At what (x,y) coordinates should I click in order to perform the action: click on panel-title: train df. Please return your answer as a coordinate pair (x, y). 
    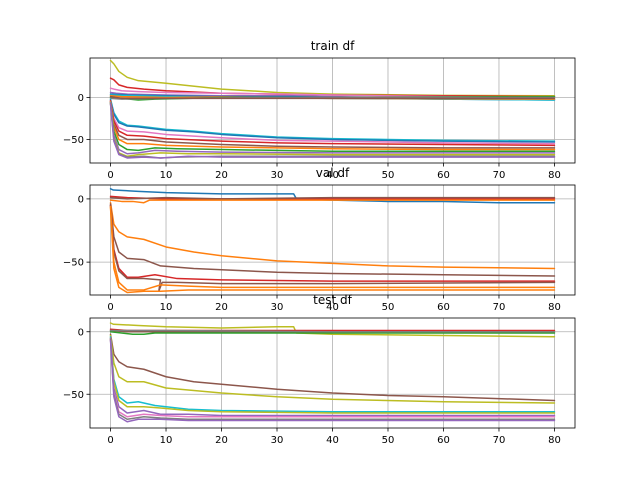
    Looking at the image, I should click on (333, 46).